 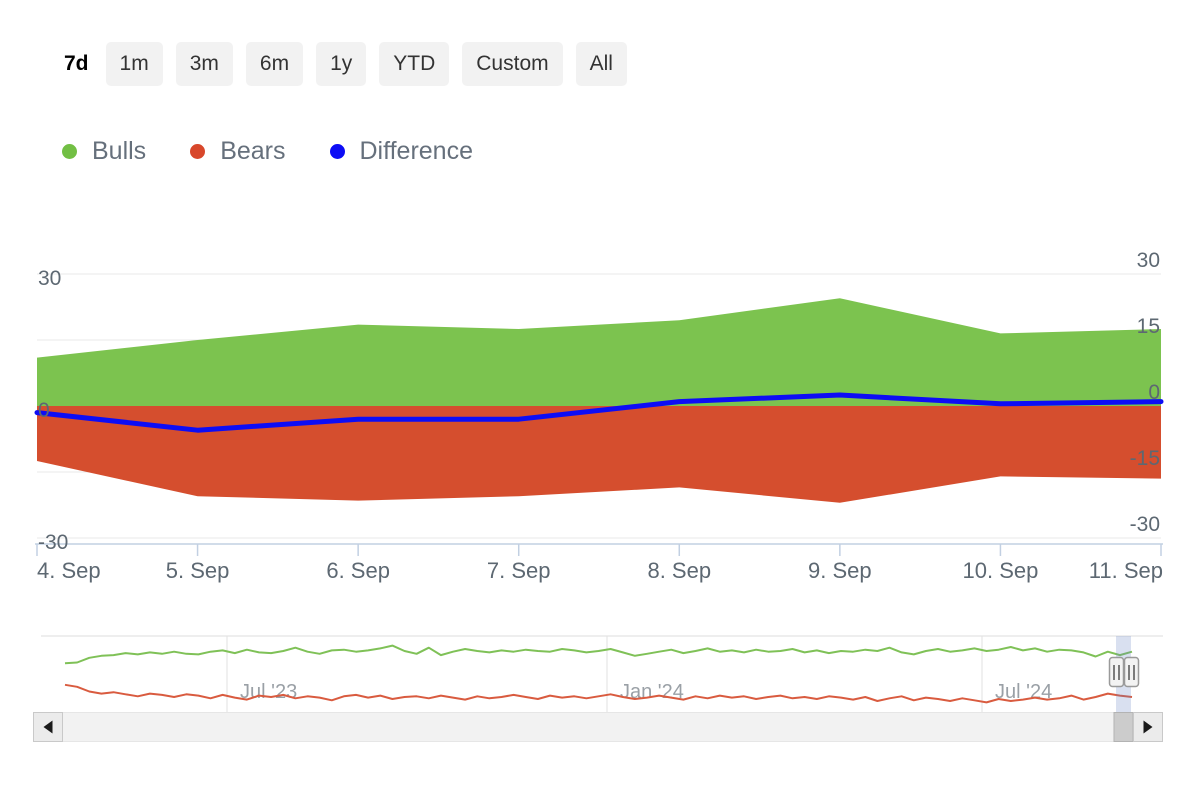 What do you see at coordinates (69, 570) in the screenshot?
I see `x-axis-label: 4. Sep` at bounding box center [69, 570].